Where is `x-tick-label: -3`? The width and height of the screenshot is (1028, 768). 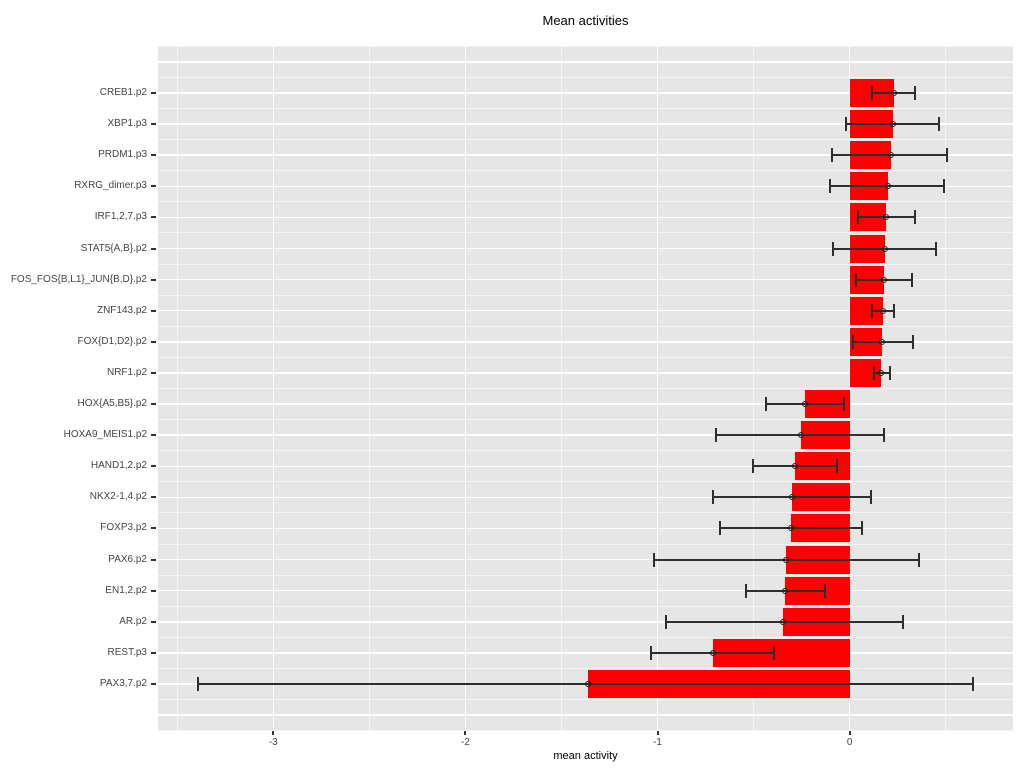 x-tick-label: -3 is located at coordinates (273, 742).